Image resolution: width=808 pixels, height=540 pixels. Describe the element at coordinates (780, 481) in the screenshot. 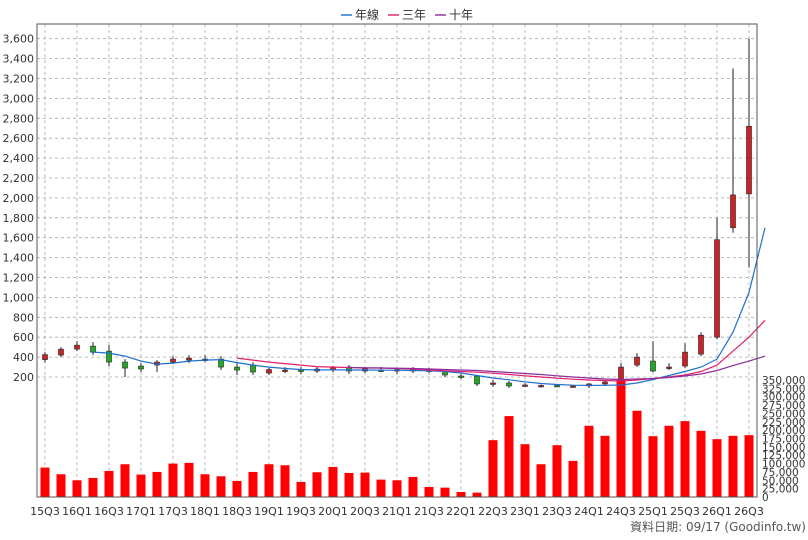

I see `volume-tick-label: 50,000` at that location.